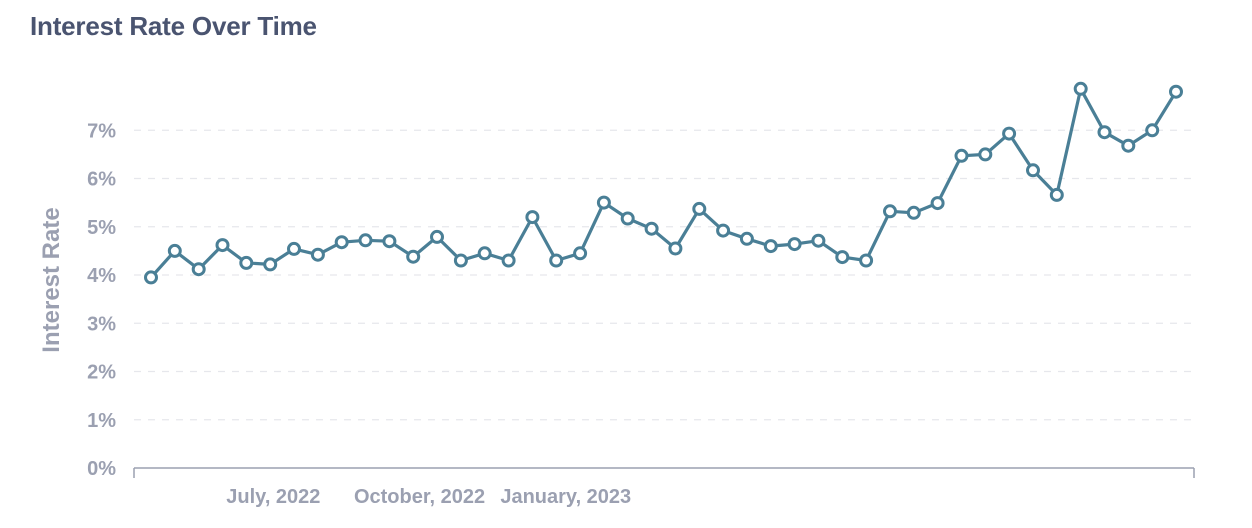 The image size is (1252, 528). What do you see at coordinates (101, 180) in the screenshot?
I see `y-tick-label: 6%` at bounding box center [101, 180].